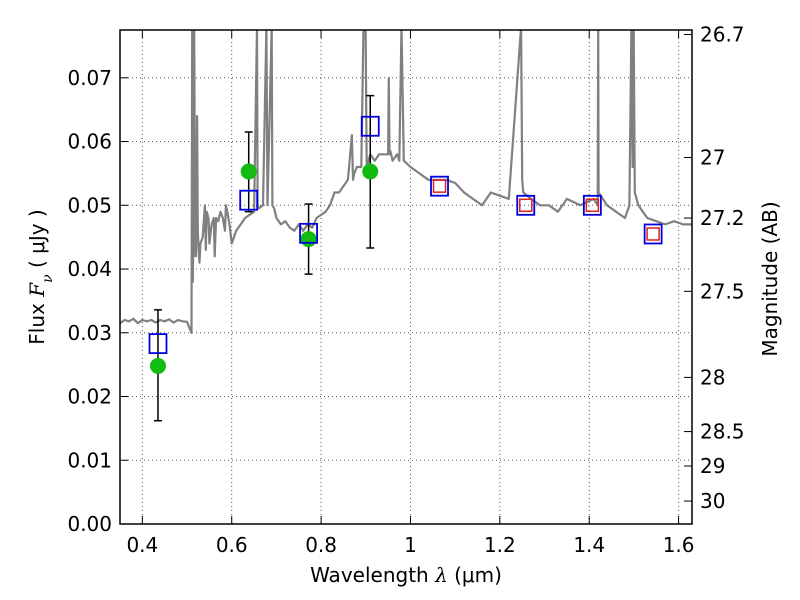 Image resolution: width=800 pixels, height=600 pixels. I want to click on x-tick-label: 1.6, so click(679, 545).